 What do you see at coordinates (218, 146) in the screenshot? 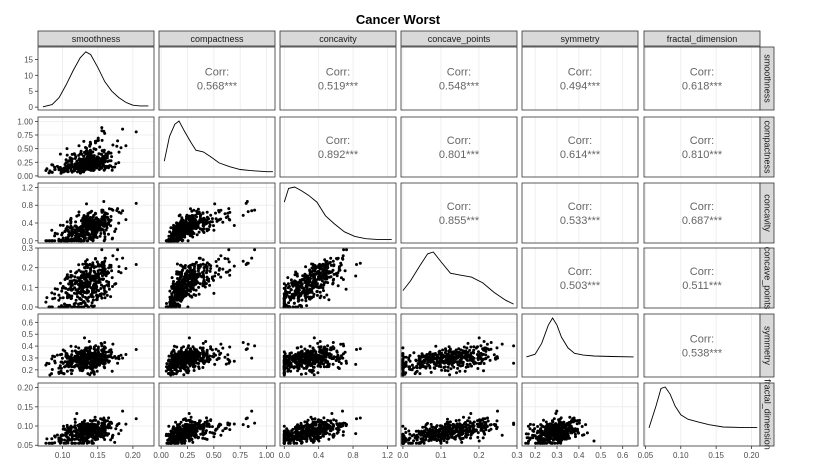
I see `density-line-compactness` at bounding box center [218, 146].